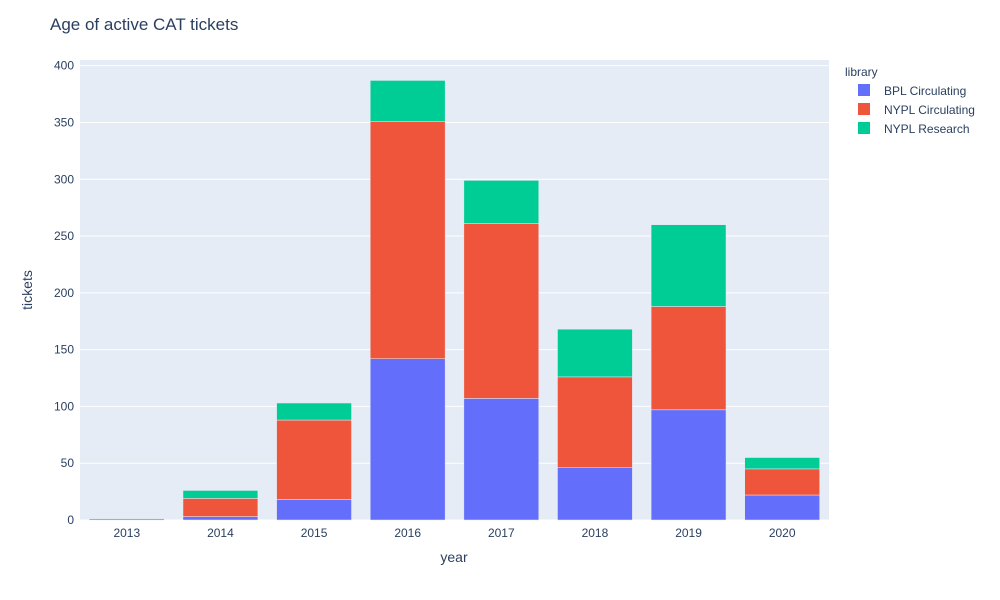 This screenshot has width=1000, height=600. What do you see at coordinates (688, 533) in the screenshot?
I see `x-tick-label-2019: 2019` at bounding box center [688, 533].